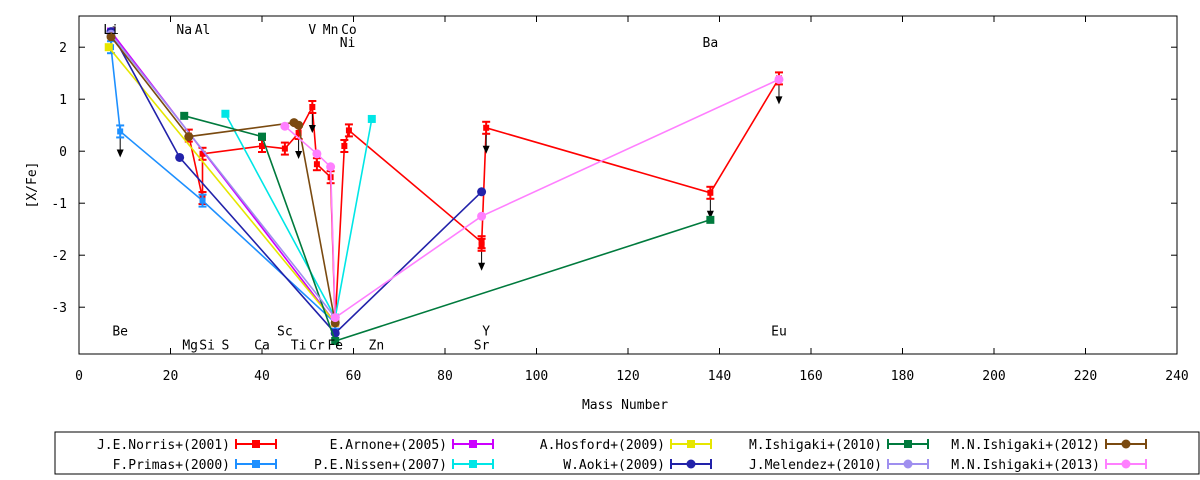 The image size is (1200, 480). I want to click on element-label: Fe, so click(335, 346).